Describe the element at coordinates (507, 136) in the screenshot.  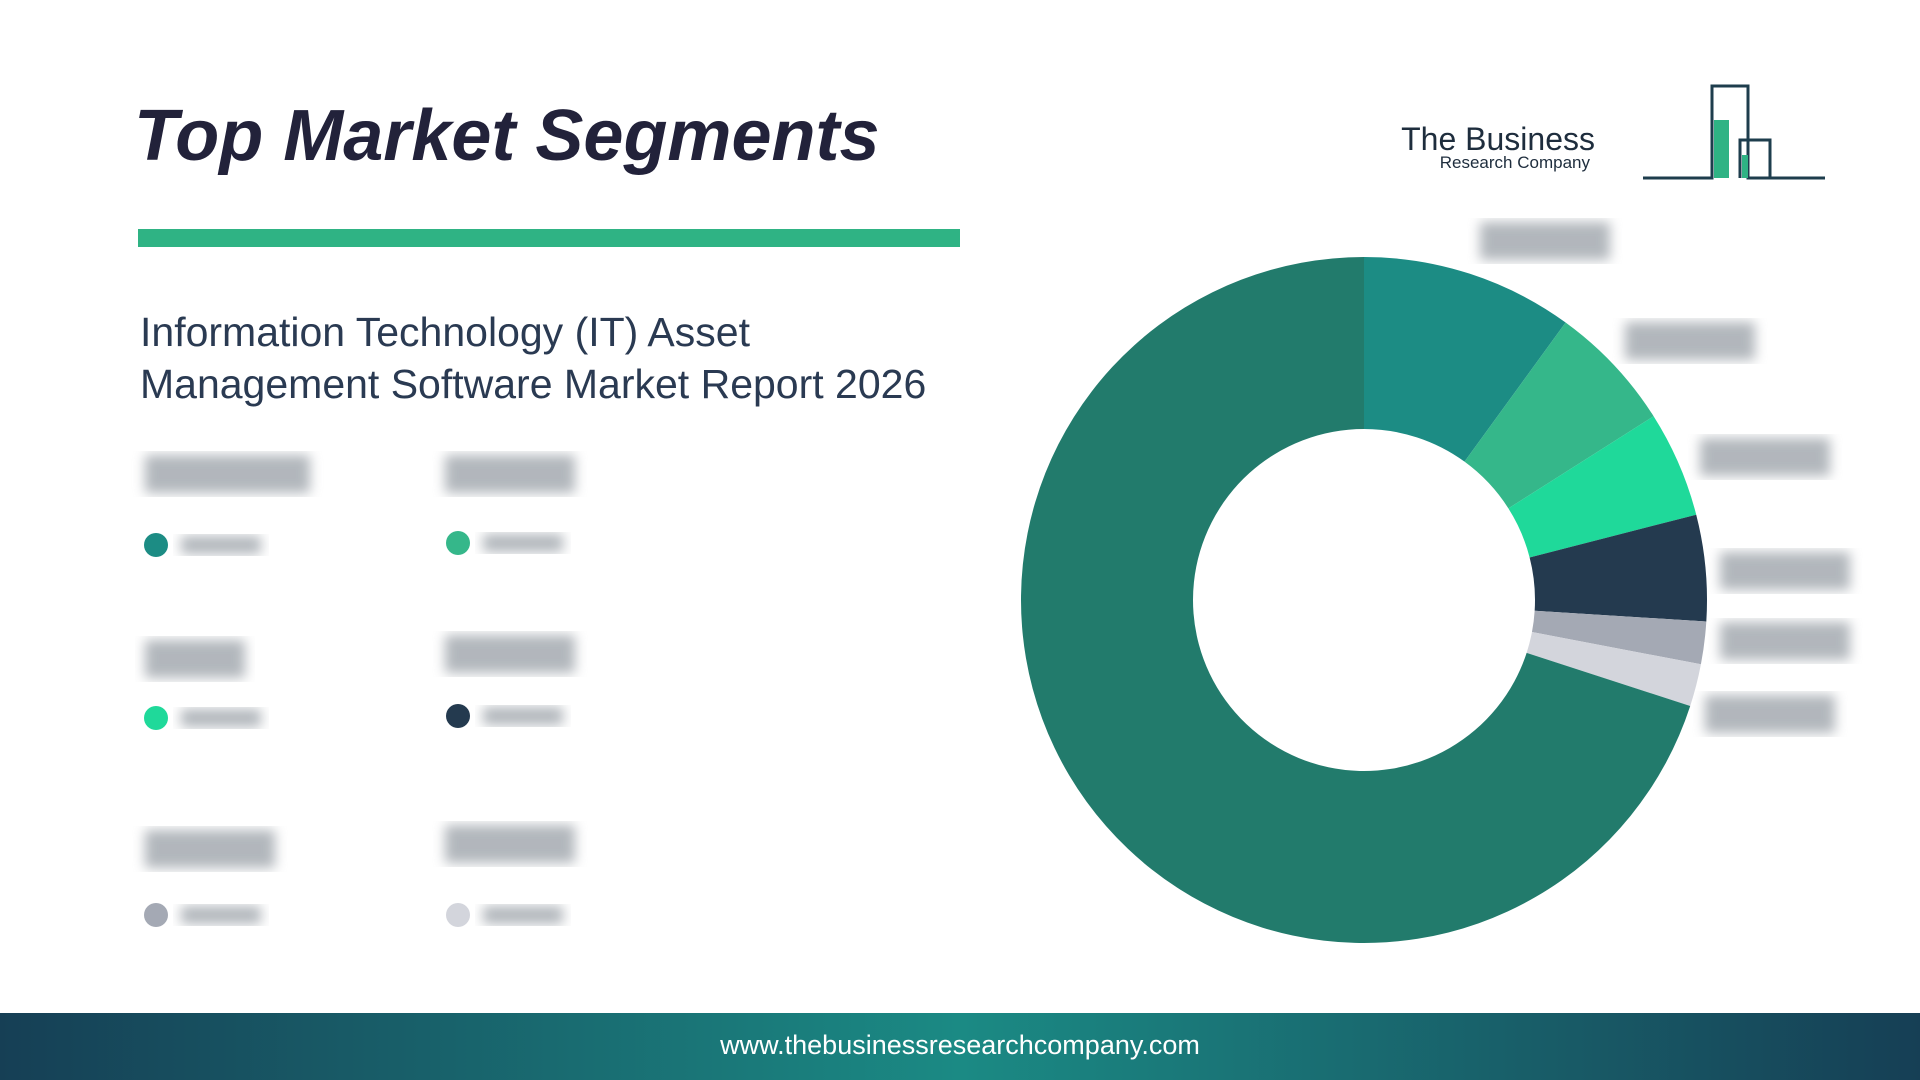
I see `page-title: Top Market Segments` at that location.